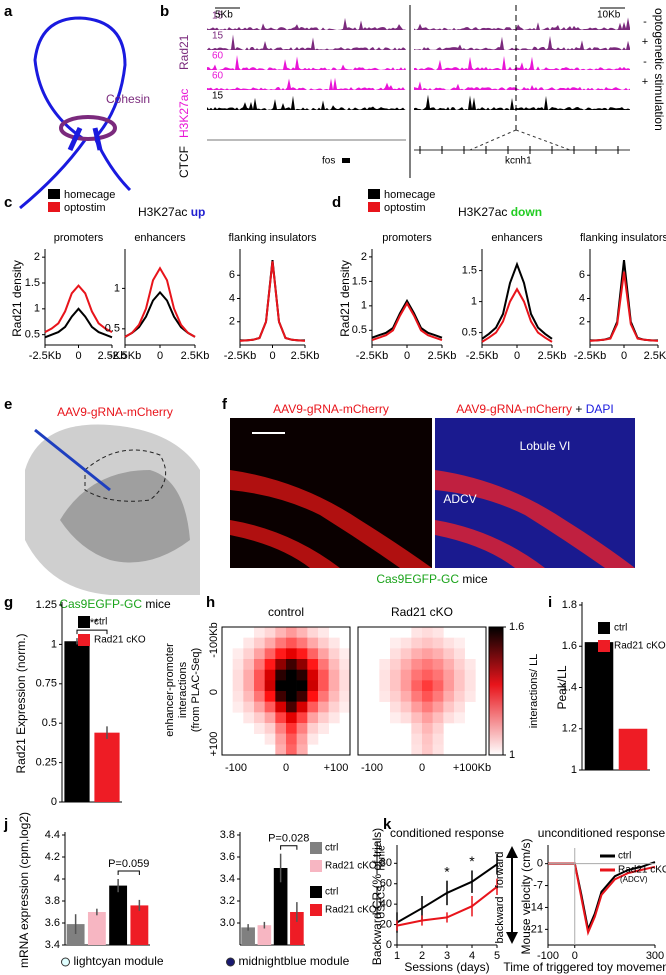 The image size is (666, 975). What do you see at coordinates (482, 212) in the screenshot?
I see `heading-mark: H3K27ac` at bounding box center [482, 212].